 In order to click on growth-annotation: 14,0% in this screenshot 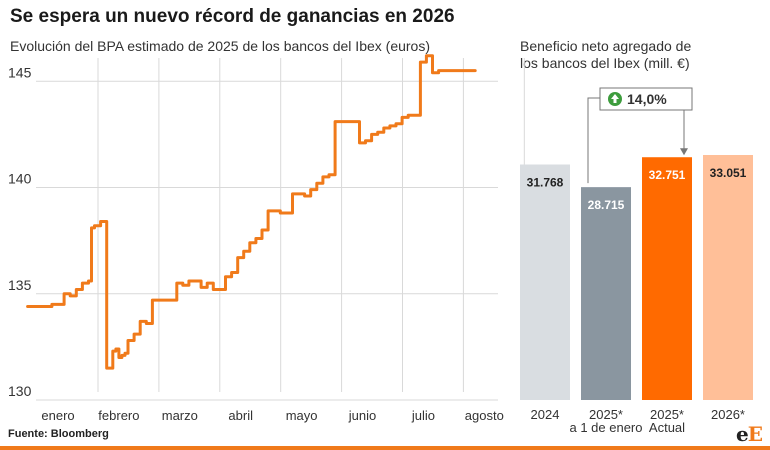, I will do `click(640, 135)`.